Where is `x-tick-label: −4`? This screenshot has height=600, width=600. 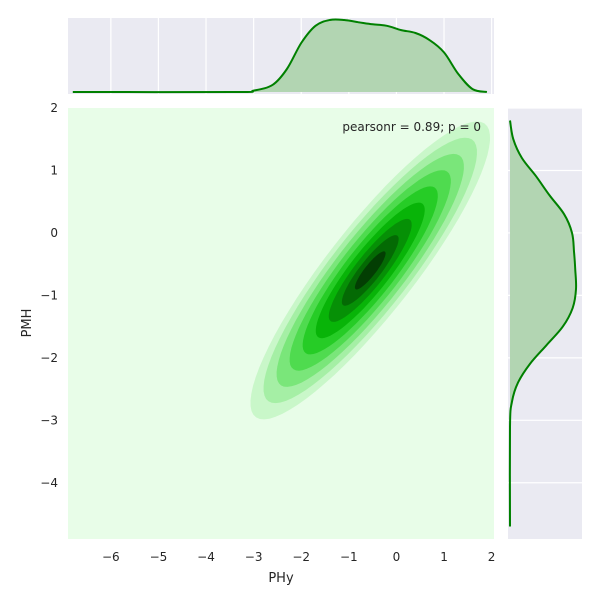 x-tick-label: −4 is located at coordinates (206, 557).